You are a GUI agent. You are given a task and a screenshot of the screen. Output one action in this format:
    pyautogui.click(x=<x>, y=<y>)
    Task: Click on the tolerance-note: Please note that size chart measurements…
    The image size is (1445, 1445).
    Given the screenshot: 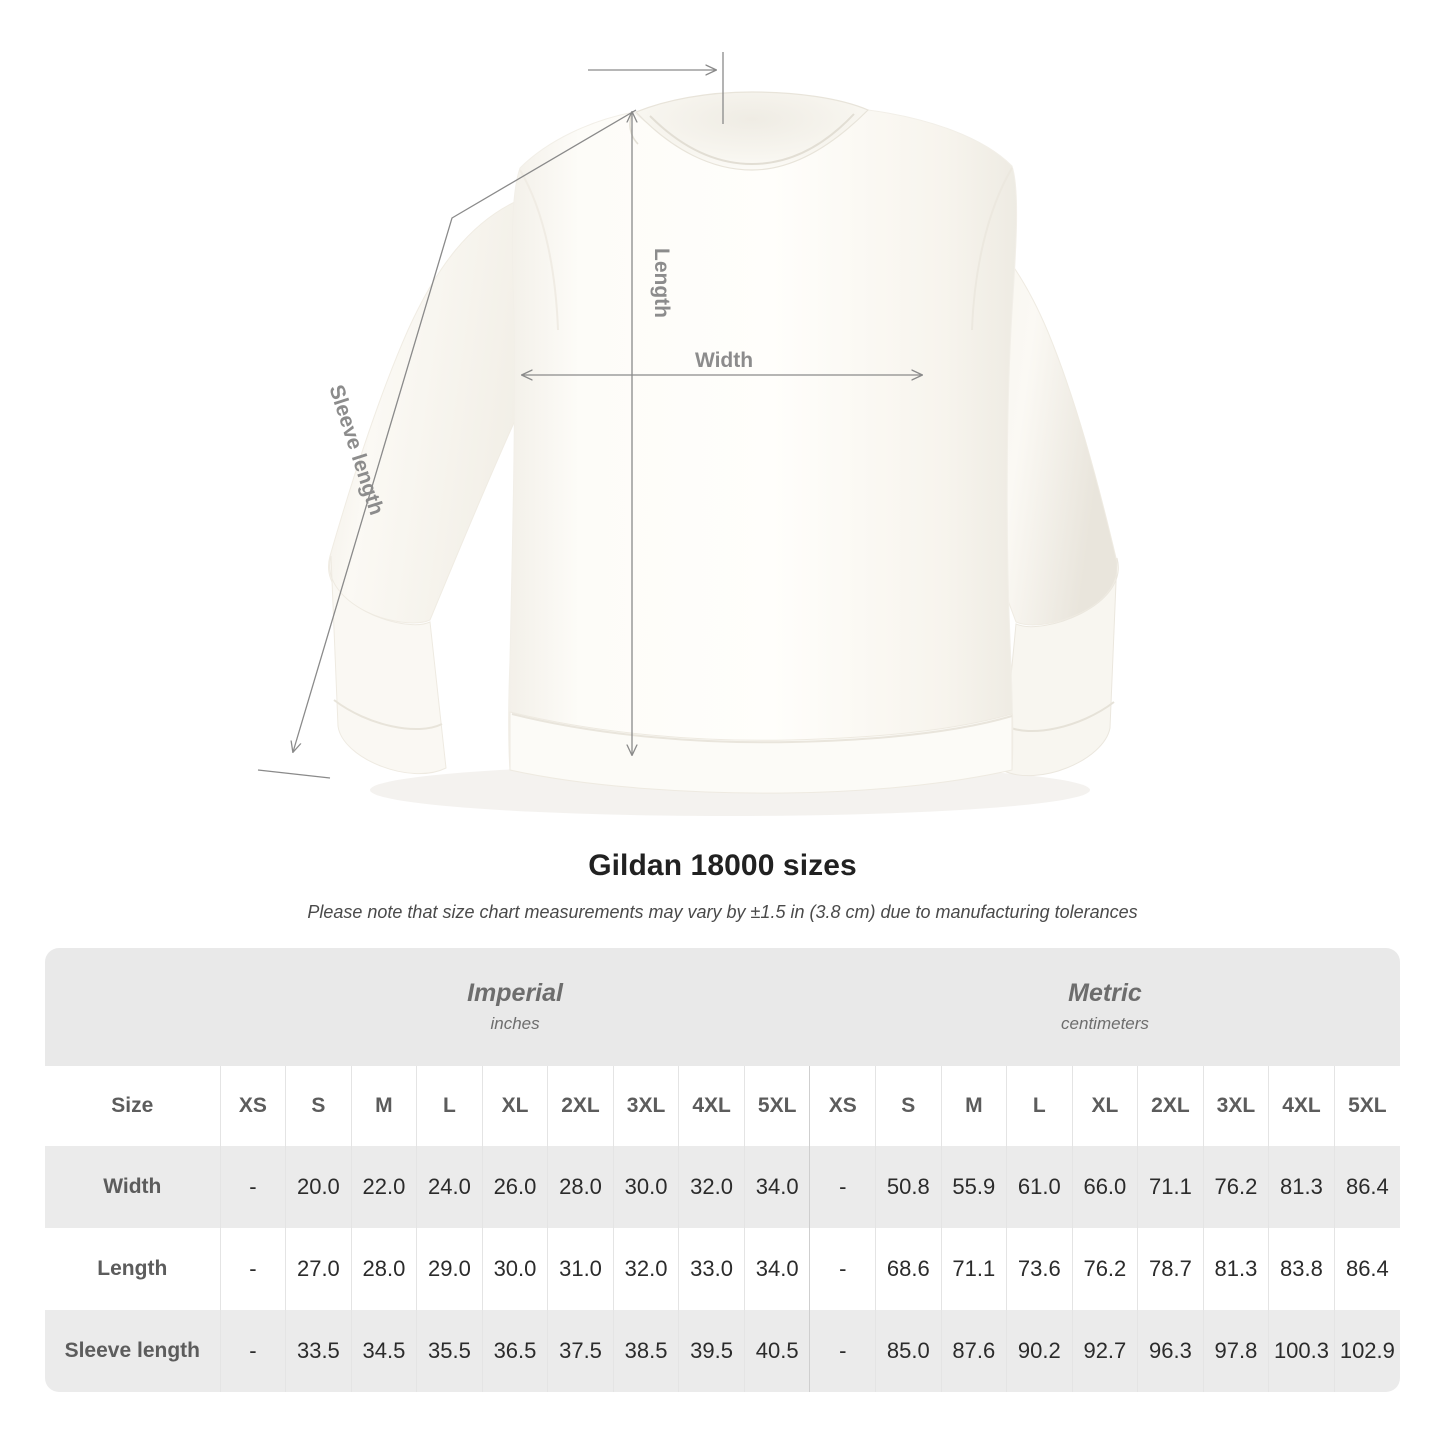 What is the action you would take?
    pyautogui.click(x=722, y=912)
    